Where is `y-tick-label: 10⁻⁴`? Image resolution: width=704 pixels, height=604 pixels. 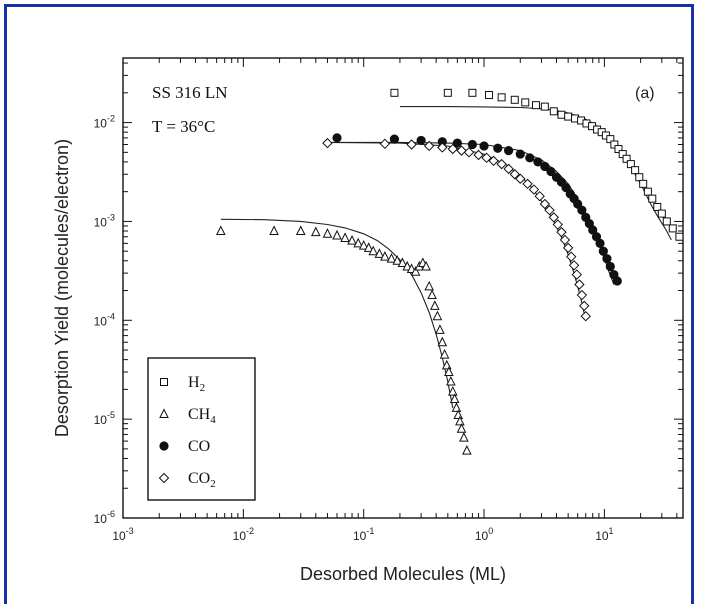 y-tick-label: 10⁻⁴ is located at coordinates (104, 319).